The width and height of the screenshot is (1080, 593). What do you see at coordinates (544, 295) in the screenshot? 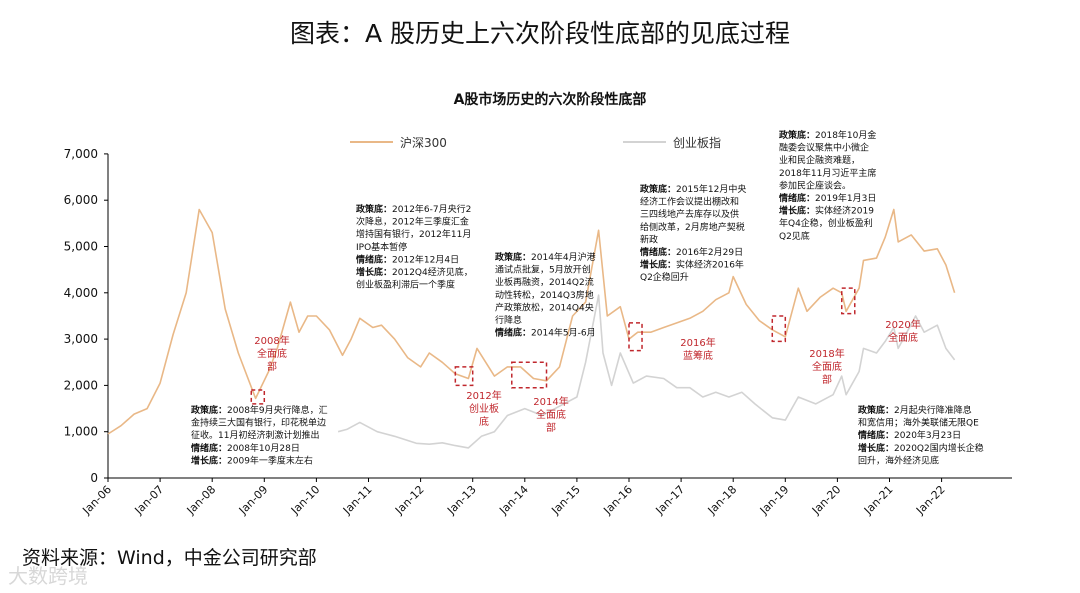
I see `annotation-line: 动性转松，2014Q3房地` at bounding box center [544, 295].